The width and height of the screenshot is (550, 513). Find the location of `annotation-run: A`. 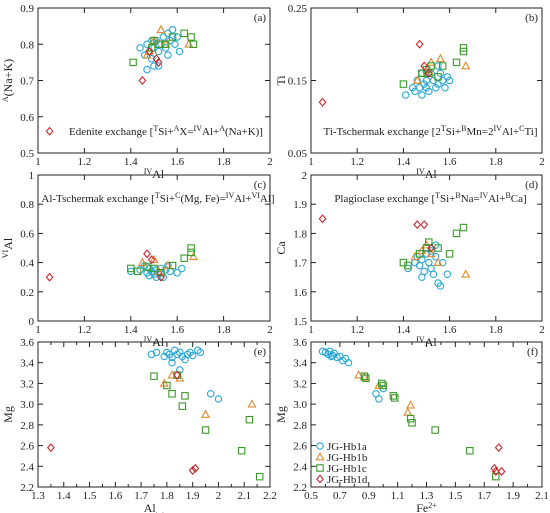

annotation-run: A is located at coordinates (222, 128).